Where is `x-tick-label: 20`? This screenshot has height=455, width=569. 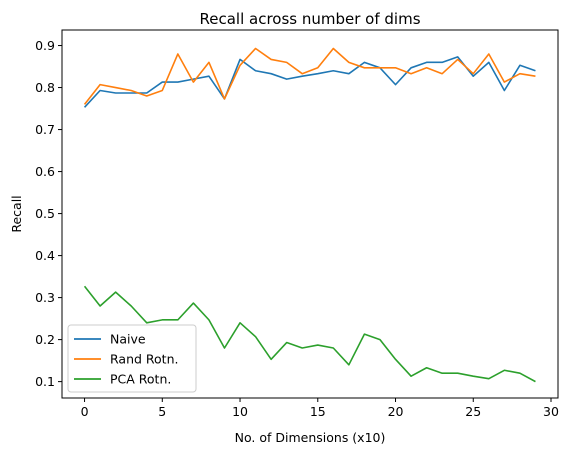
x-tick-label: 20 is located at coordinates (396, 411).